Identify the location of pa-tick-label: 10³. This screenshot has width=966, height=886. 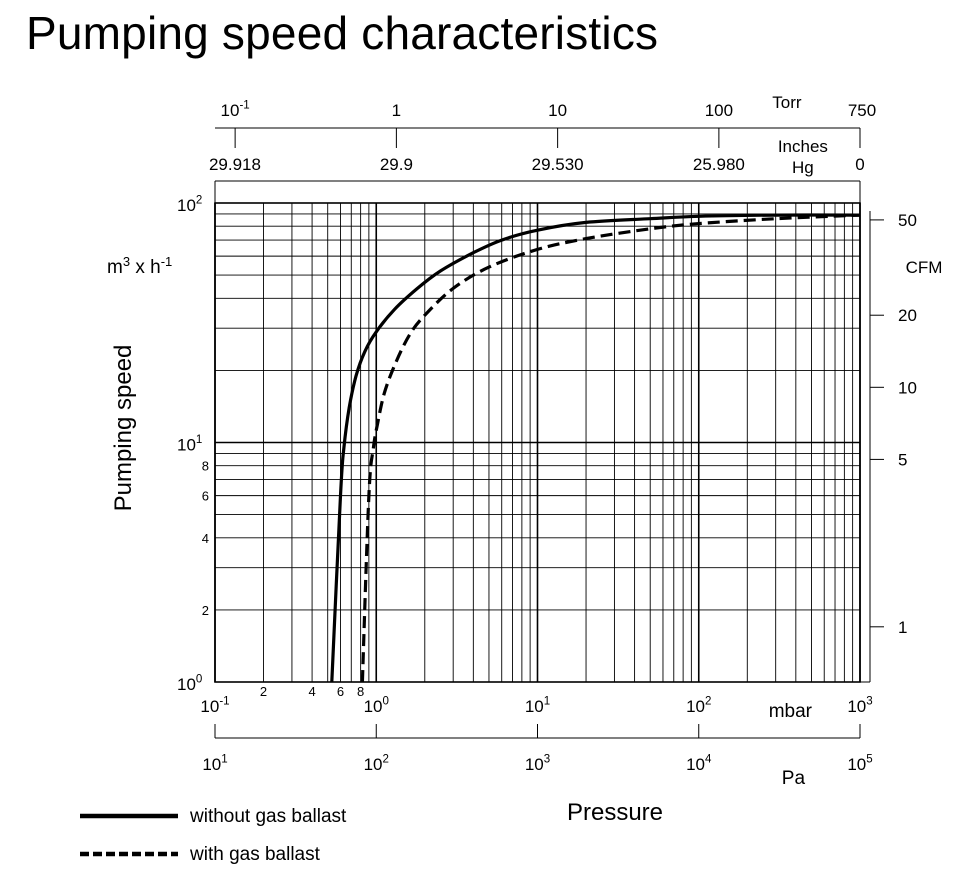
(537, 763).